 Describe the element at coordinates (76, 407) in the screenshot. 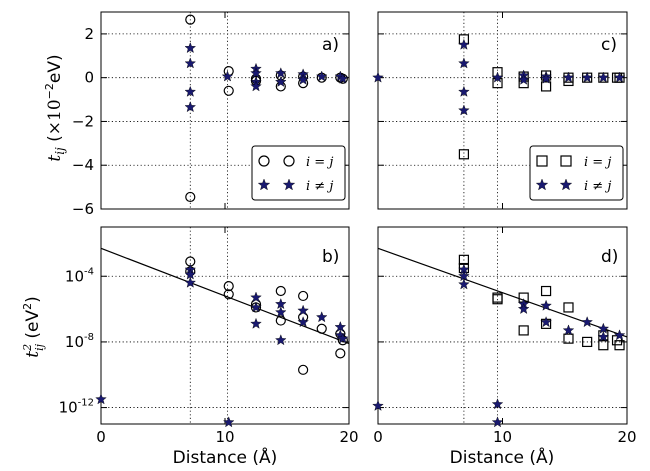

I see `panel-b-ytick-label: 10⁻¹²` at that location.